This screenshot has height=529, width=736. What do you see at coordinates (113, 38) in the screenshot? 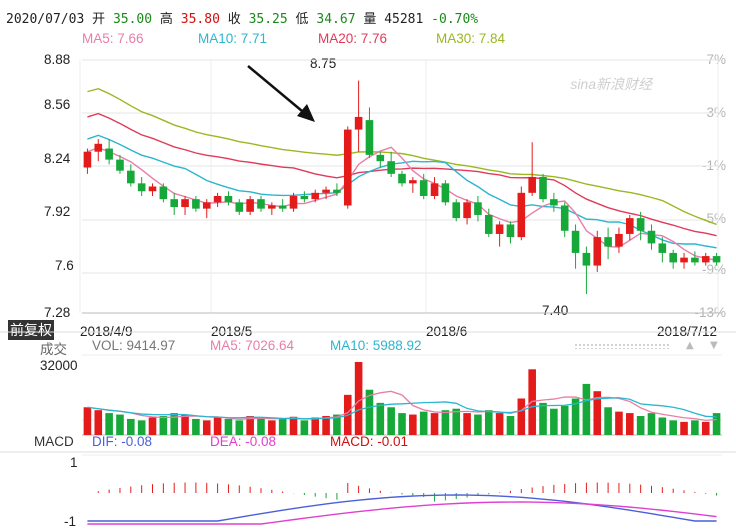
I see `ma5-legend: MA5: 7.66` at bounding box center [113, 38].